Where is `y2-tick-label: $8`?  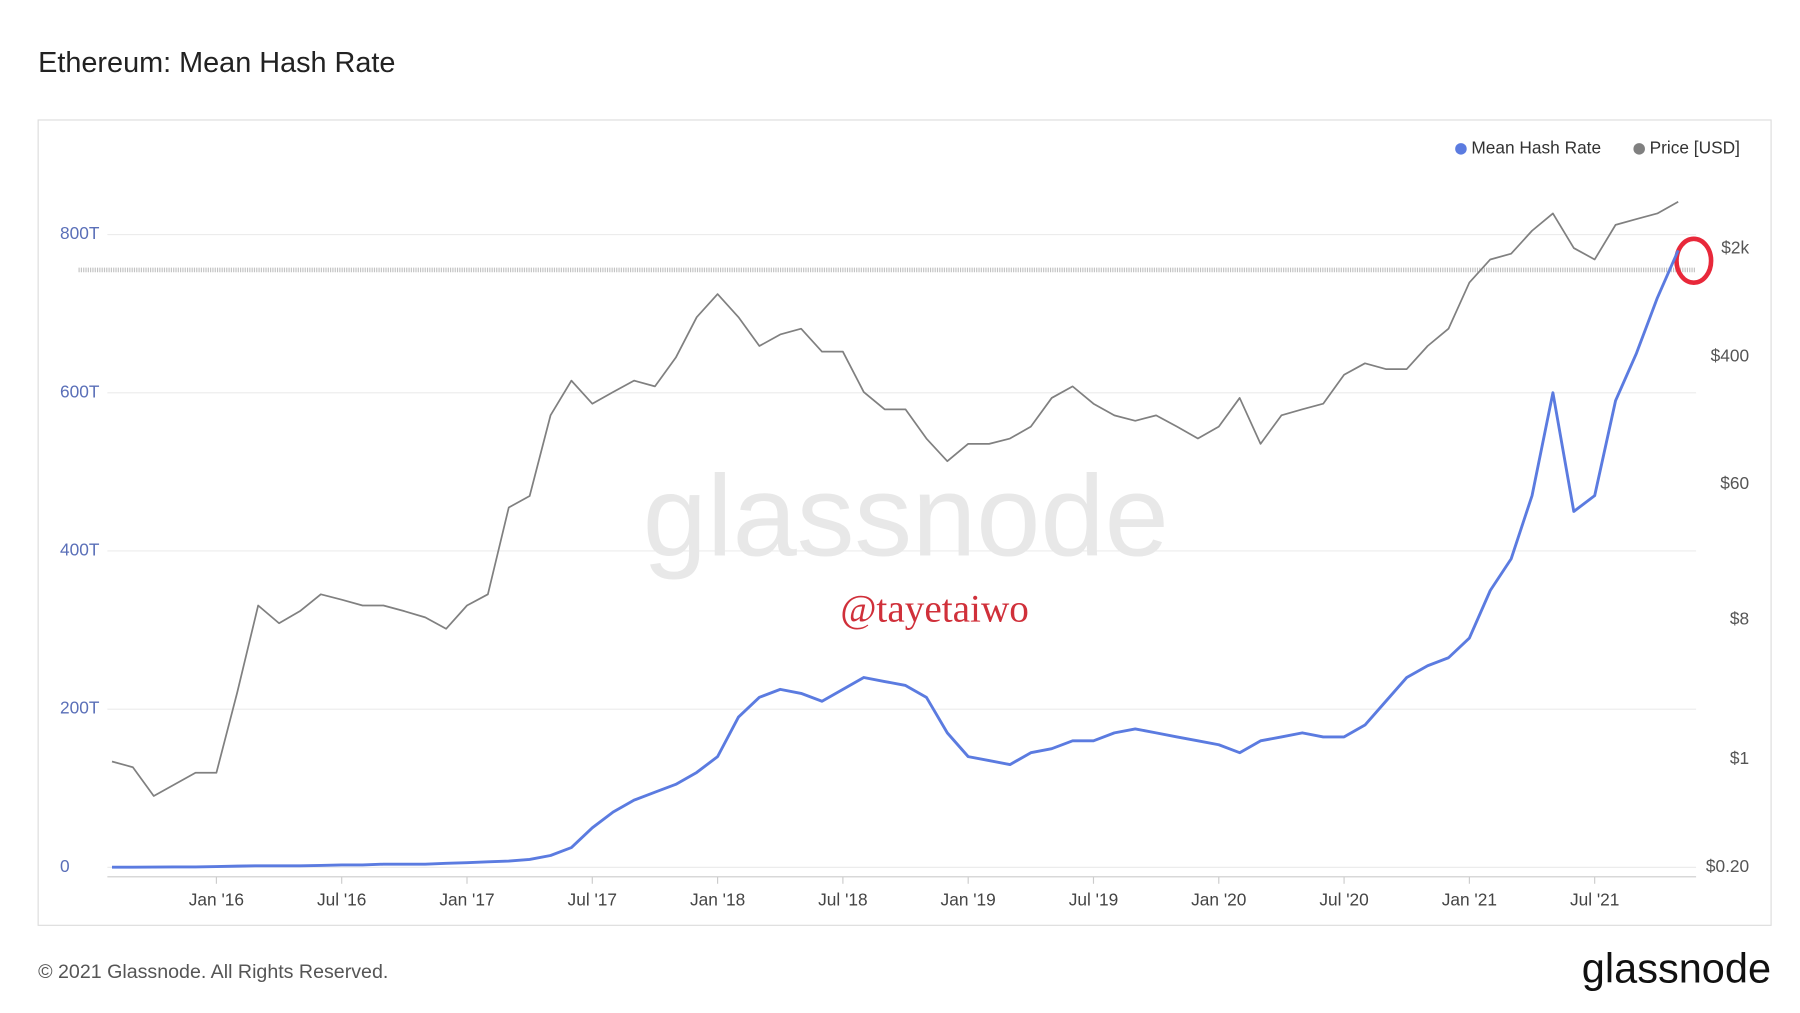
y2-tick-label: $8 is located at coordinates (1739, 618).